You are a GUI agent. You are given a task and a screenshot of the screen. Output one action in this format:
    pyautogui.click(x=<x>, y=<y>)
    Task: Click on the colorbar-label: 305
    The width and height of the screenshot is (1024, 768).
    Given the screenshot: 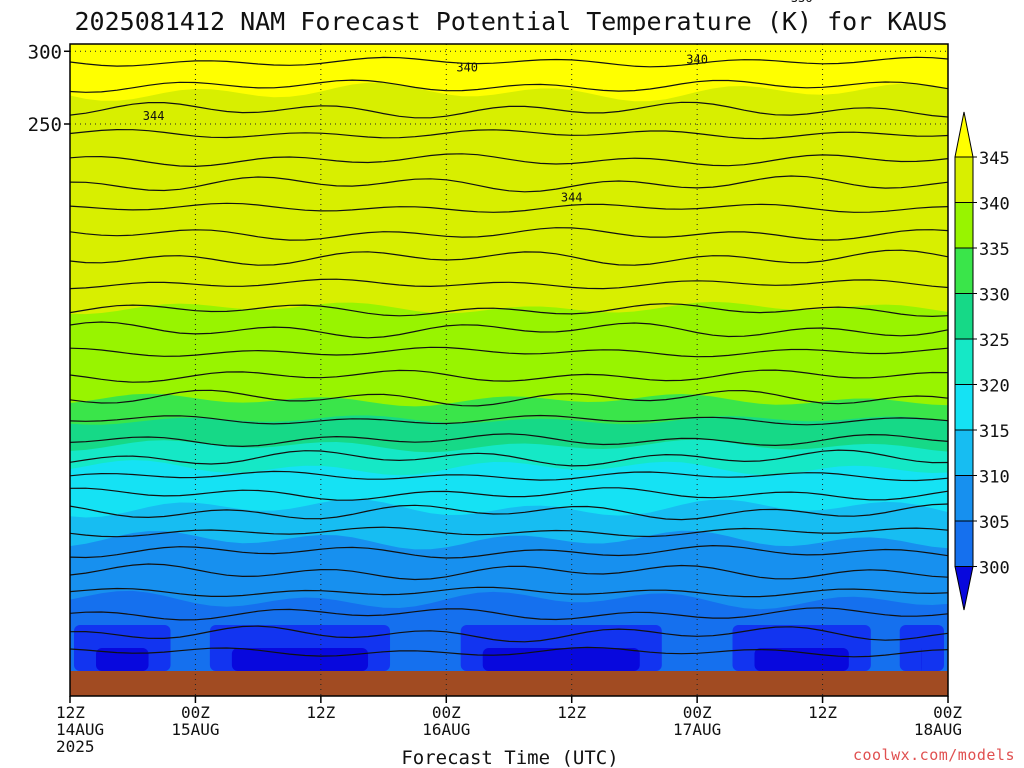 What is the action you would take?
    pyautogui.click(x=994, y=523)
    